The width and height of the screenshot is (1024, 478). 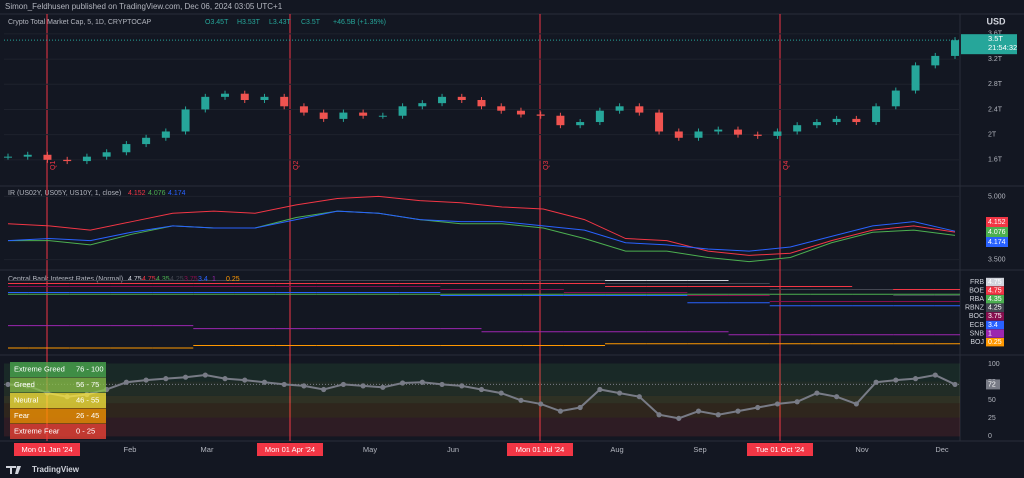 What do you see at coordinates (85, 430) in the screenshot?
I see `zone-range: 0 - 25` at bounding box center [85, 430].